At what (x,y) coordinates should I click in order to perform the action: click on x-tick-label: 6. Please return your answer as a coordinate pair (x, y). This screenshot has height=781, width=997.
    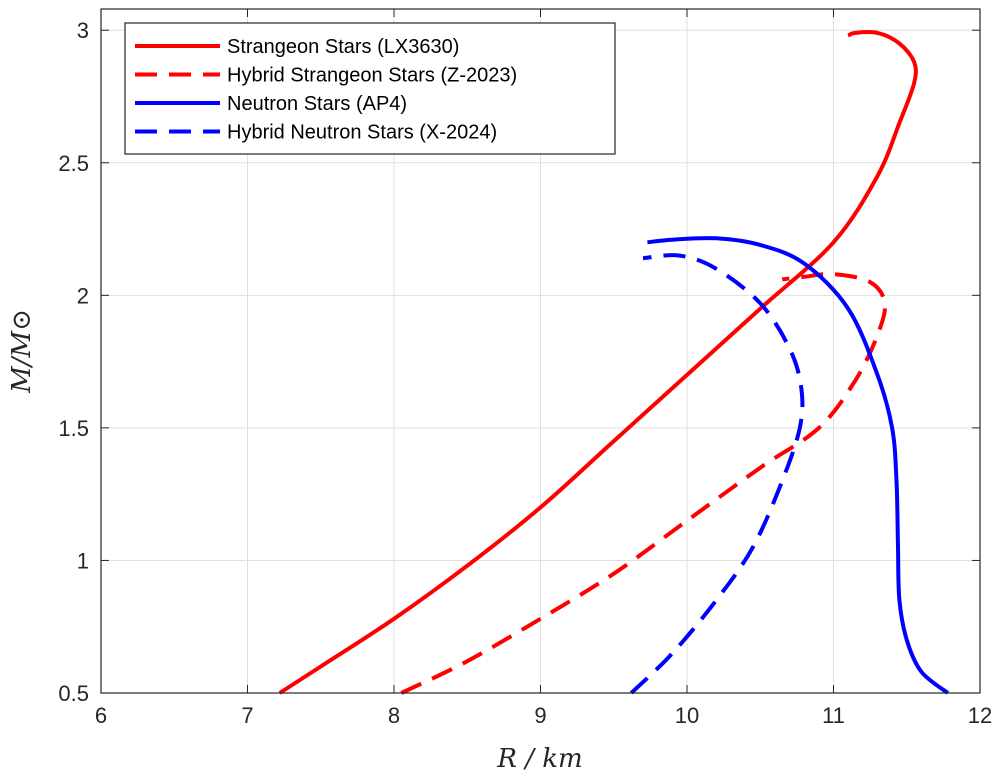
    Looking at the image, I should click on (101, 715).